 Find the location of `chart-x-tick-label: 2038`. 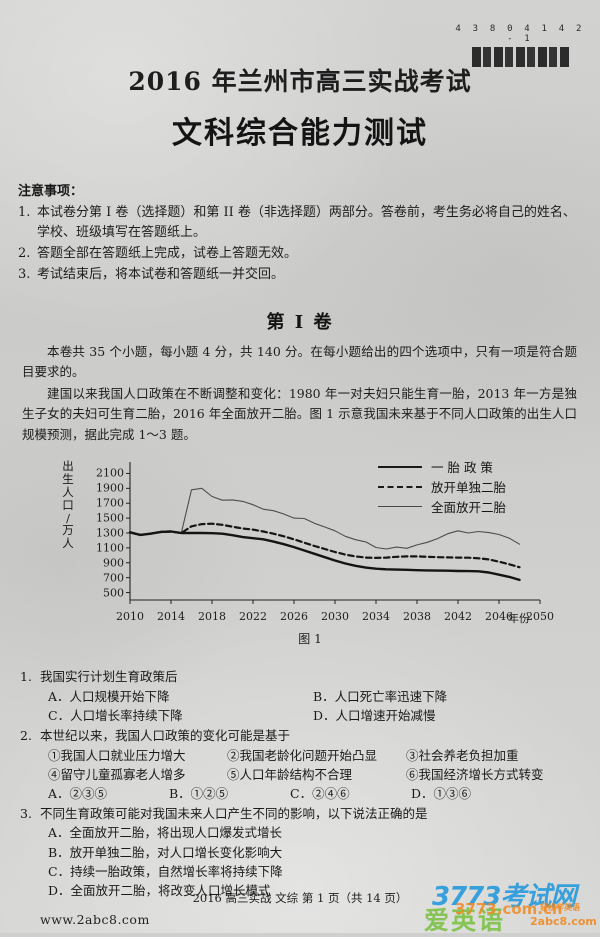

chart-x-tick-label: 2038 is located at coordinates (417, 616).